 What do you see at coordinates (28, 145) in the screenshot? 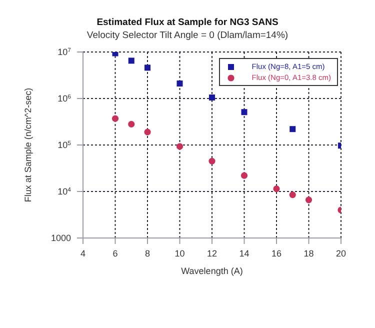
I see `y-axis-title: Flux at Sample (n/cm^2-sec)` at bounding box center [28, 145].